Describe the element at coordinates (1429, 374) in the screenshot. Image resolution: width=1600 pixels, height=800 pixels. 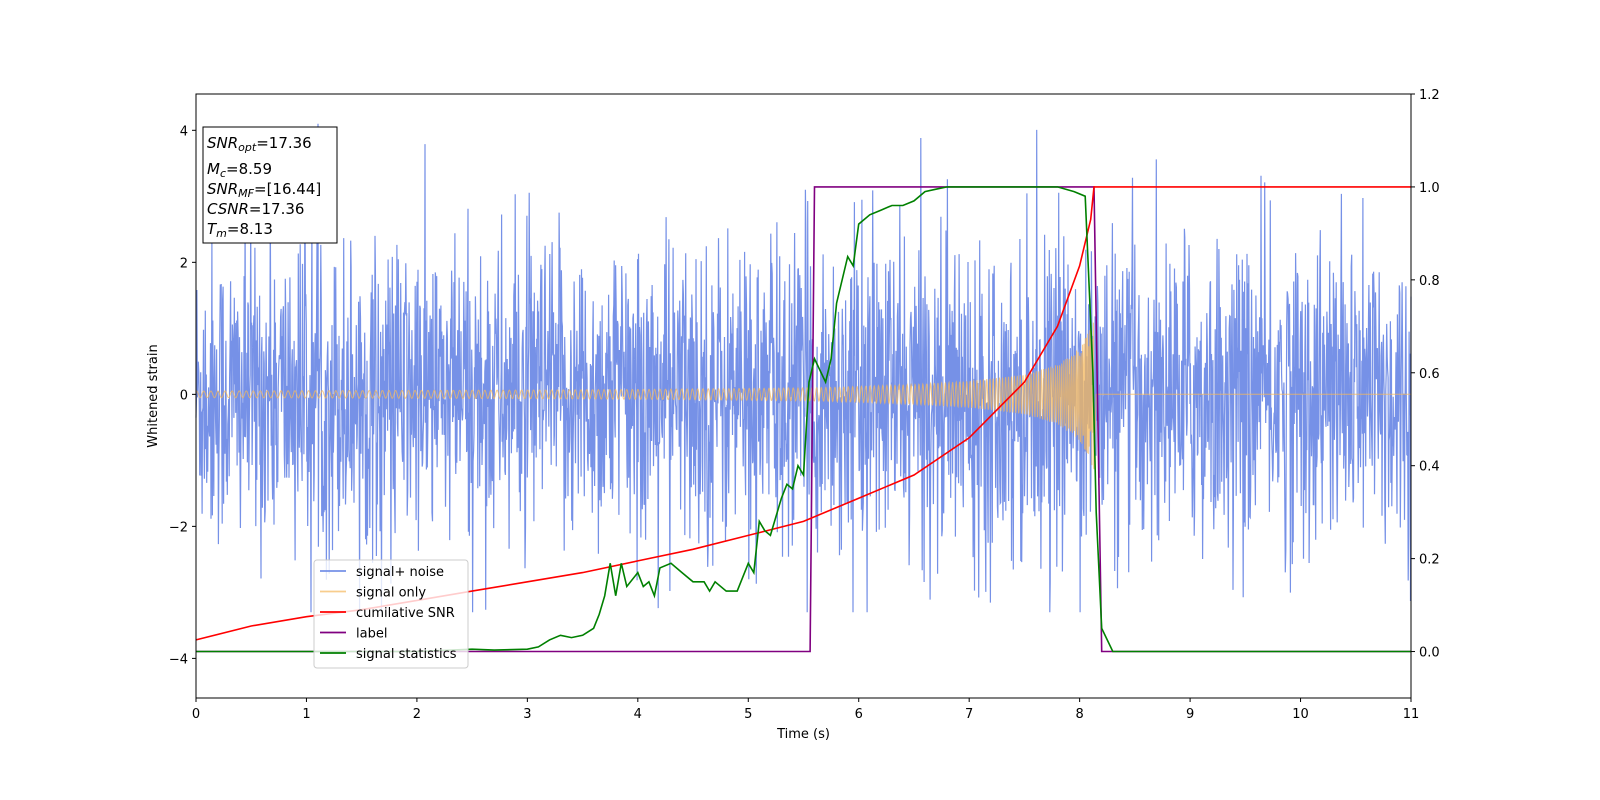
I see `y2-tick-label: 0.6` at that location.